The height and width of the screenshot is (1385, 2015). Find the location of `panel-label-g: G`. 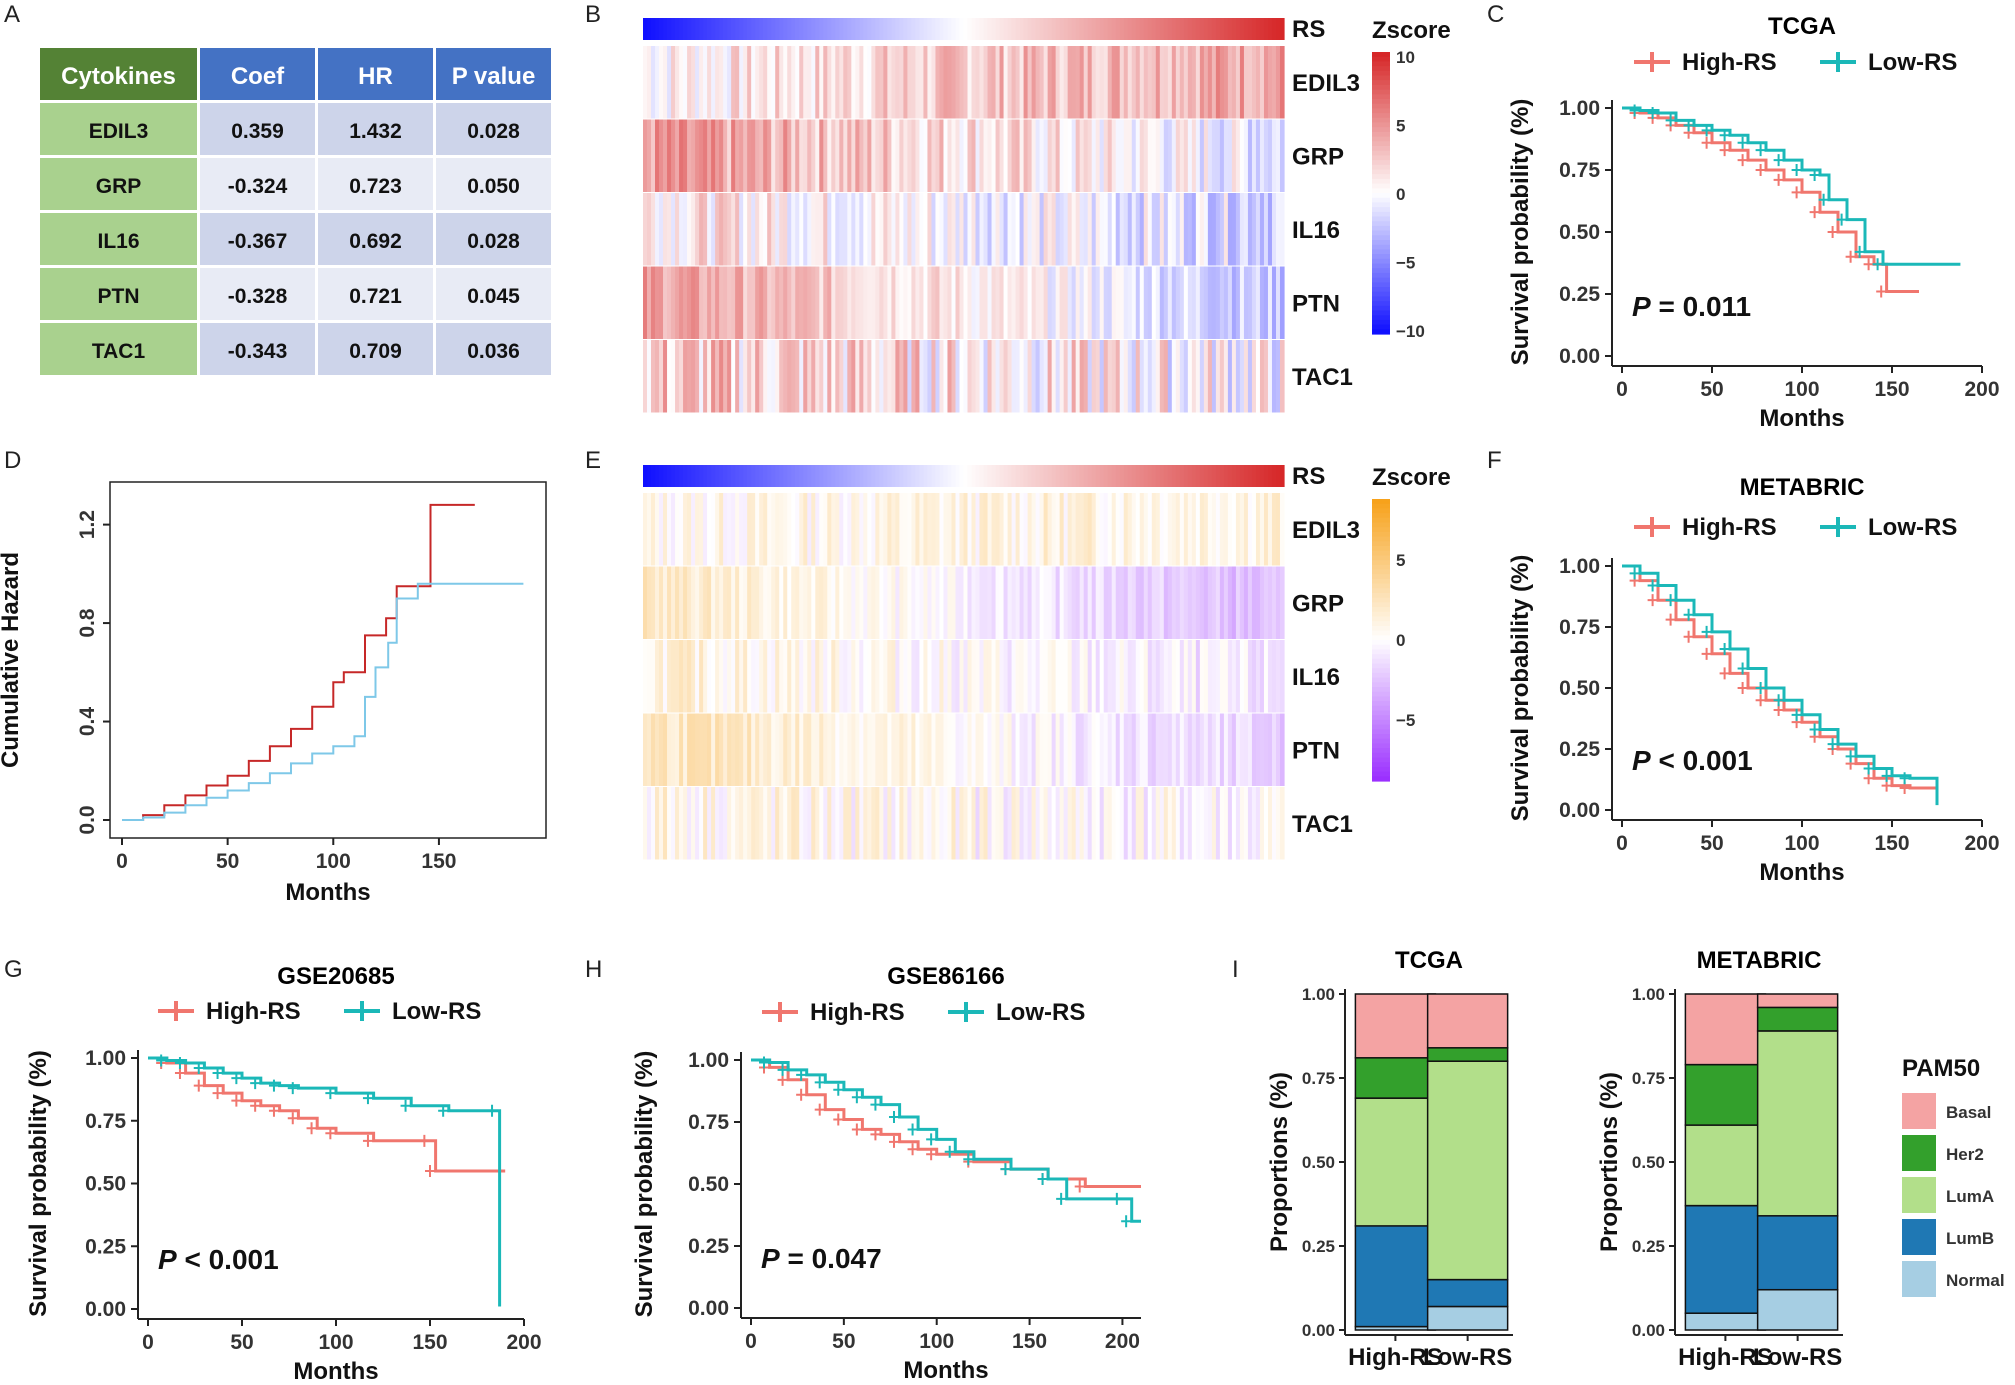

panel-label-g: G is located at coordinates (13, 969).